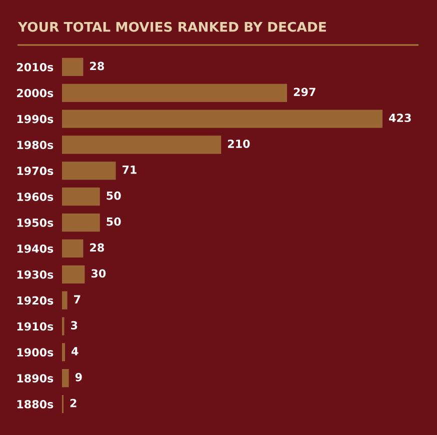 The height and width of the screenshot is (435, 437). What do you see at coordinates (98, 273) in the screenshot?
I see `data-label: 30` at bounding box center [98, 273].